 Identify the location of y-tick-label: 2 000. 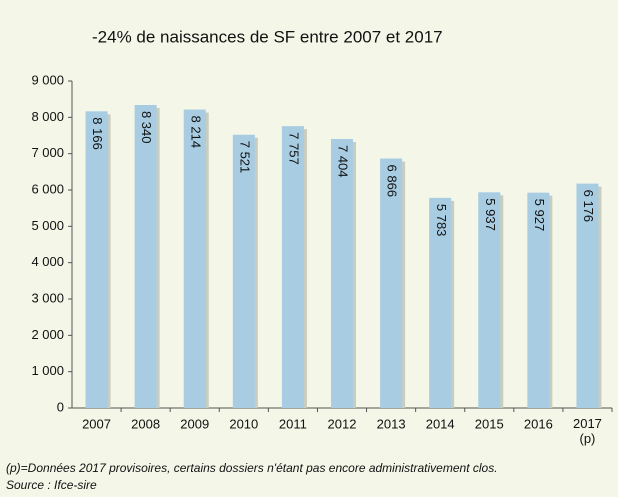
(47, 334).